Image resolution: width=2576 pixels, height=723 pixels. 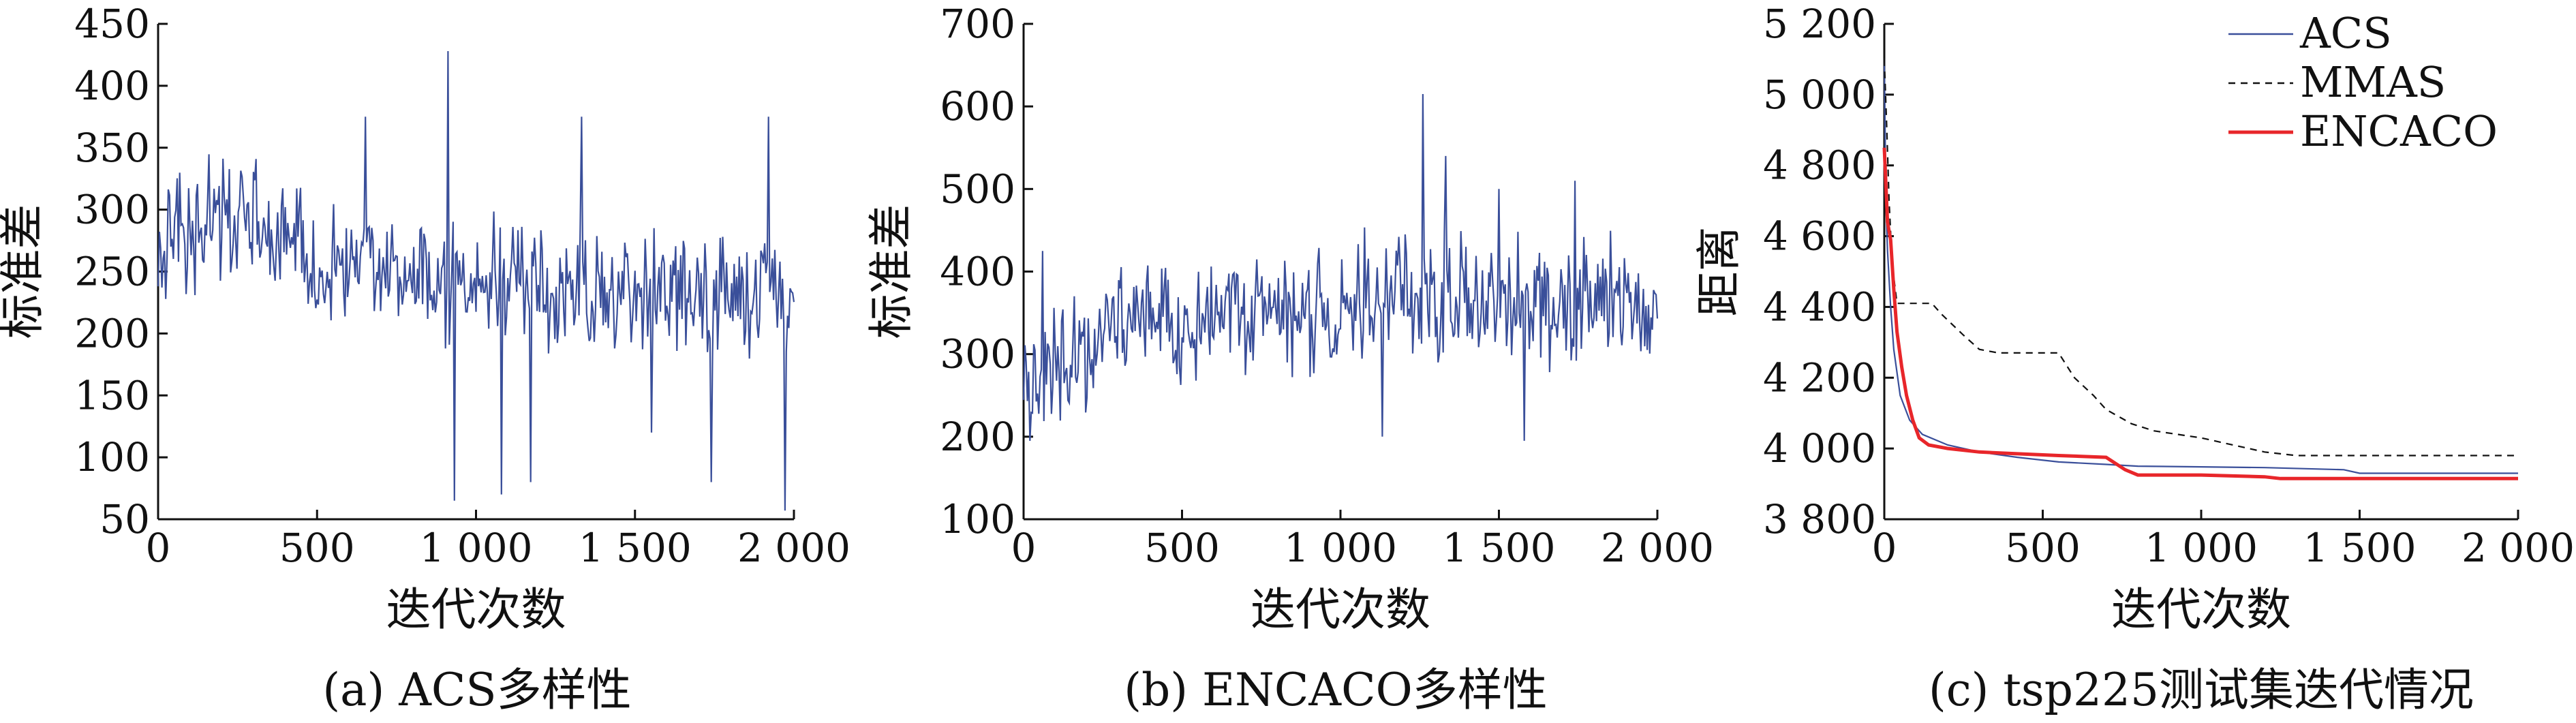 What do you see at coordinates (1819, 165) in the screenshot?
I see `y-tick-label: 4 800` at bounding box center [1819, 165].